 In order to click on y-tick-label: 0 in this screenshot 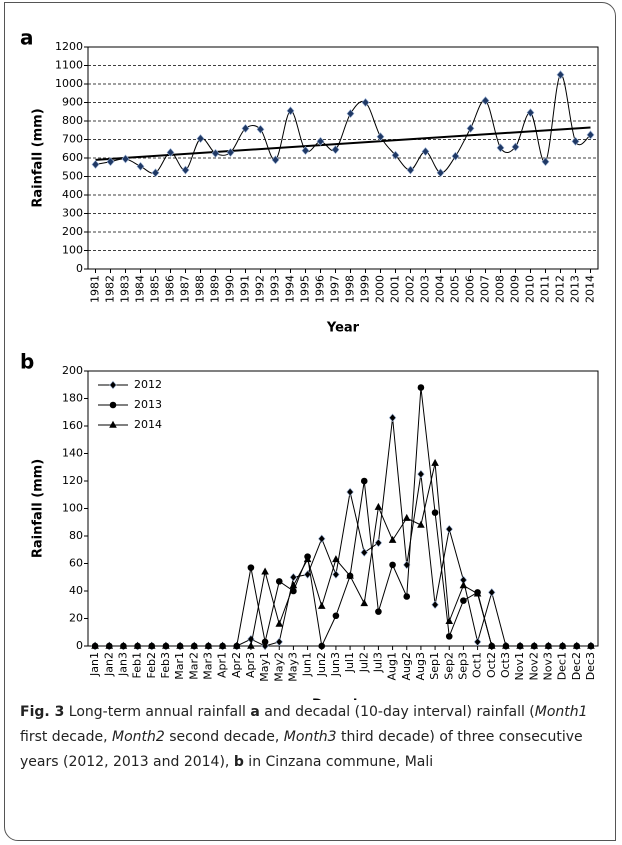, I will do `click(79, 268)`.